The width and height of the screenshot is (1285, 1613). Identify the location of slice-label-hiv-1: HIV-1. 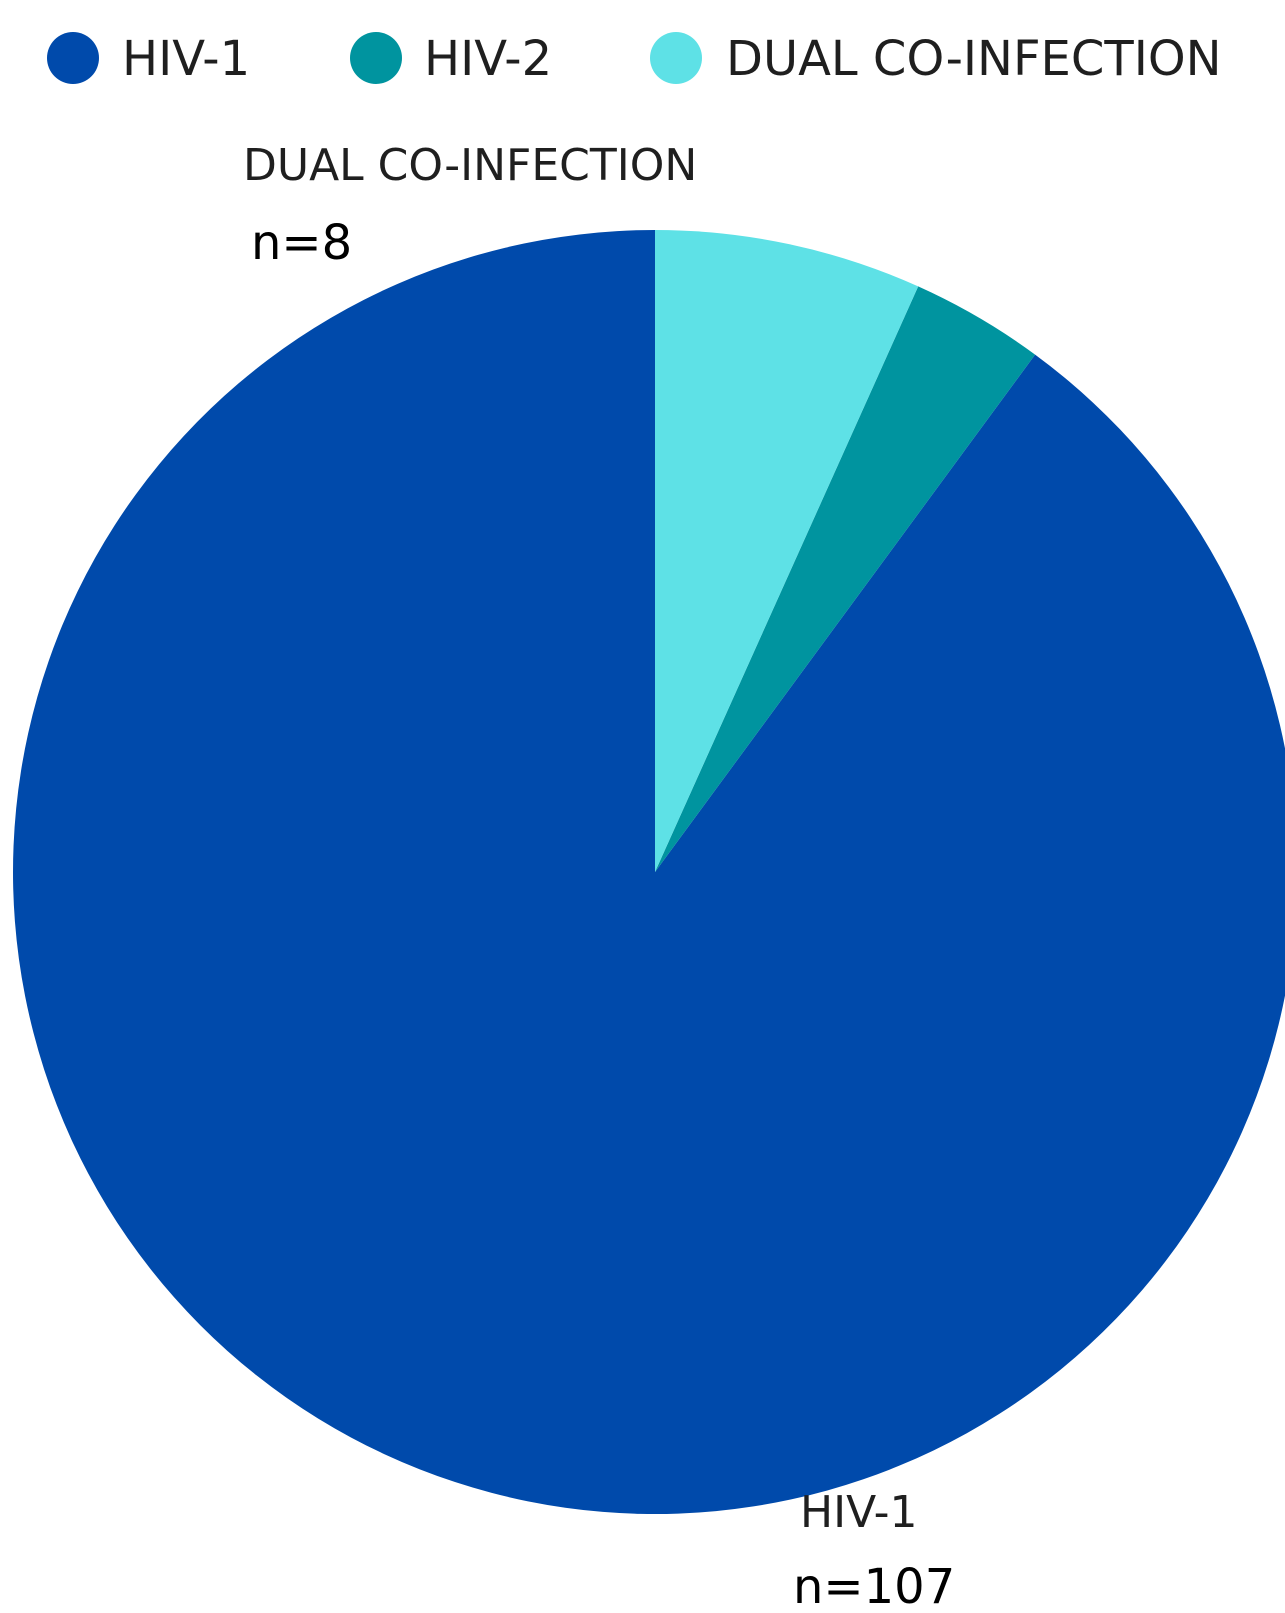
(858, 1512).